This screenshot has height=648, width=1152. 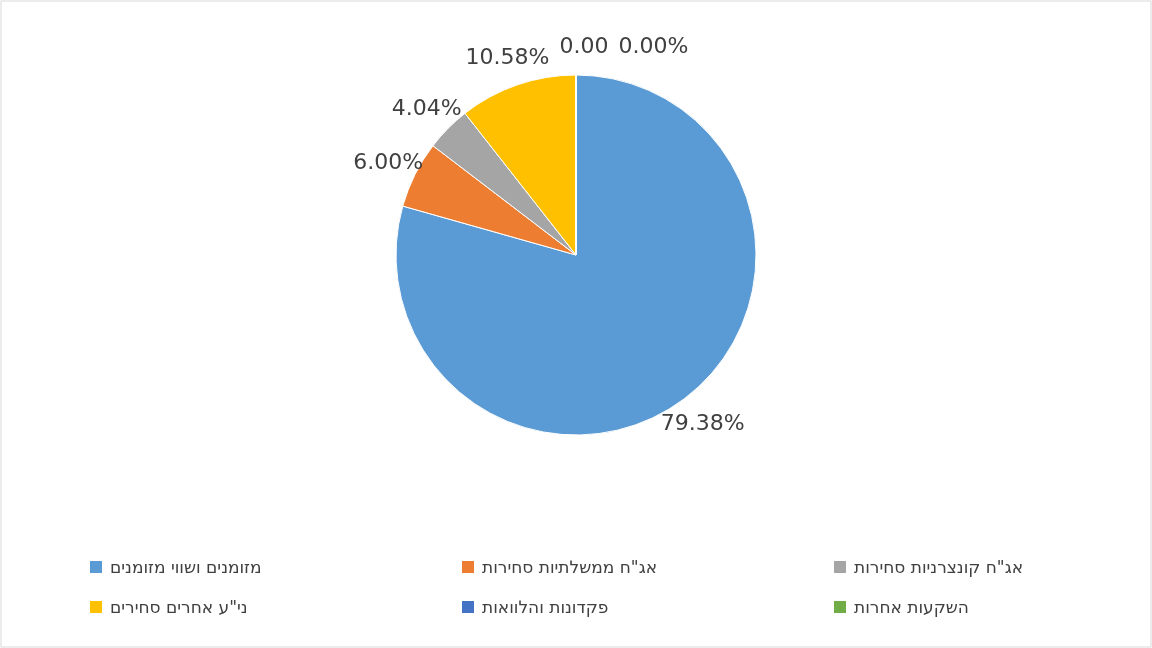 What do you see at coordinates (426, 107) in the screenshot?
I see `data-label: 4.04%` at bounding box center [426, 107].